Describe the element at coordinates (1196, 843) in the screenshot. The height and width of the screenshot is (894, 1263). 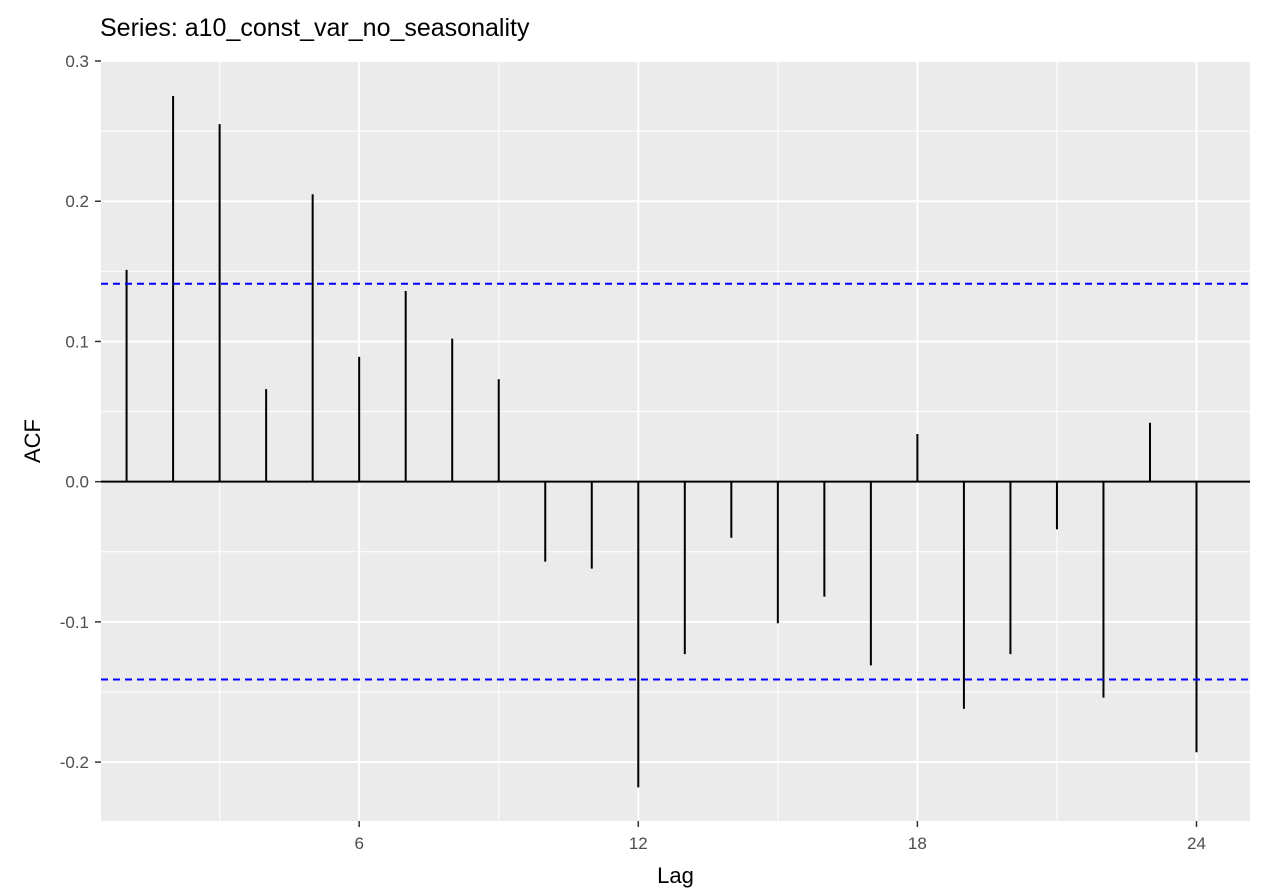
I see `x-tick-label: 24` at that location.